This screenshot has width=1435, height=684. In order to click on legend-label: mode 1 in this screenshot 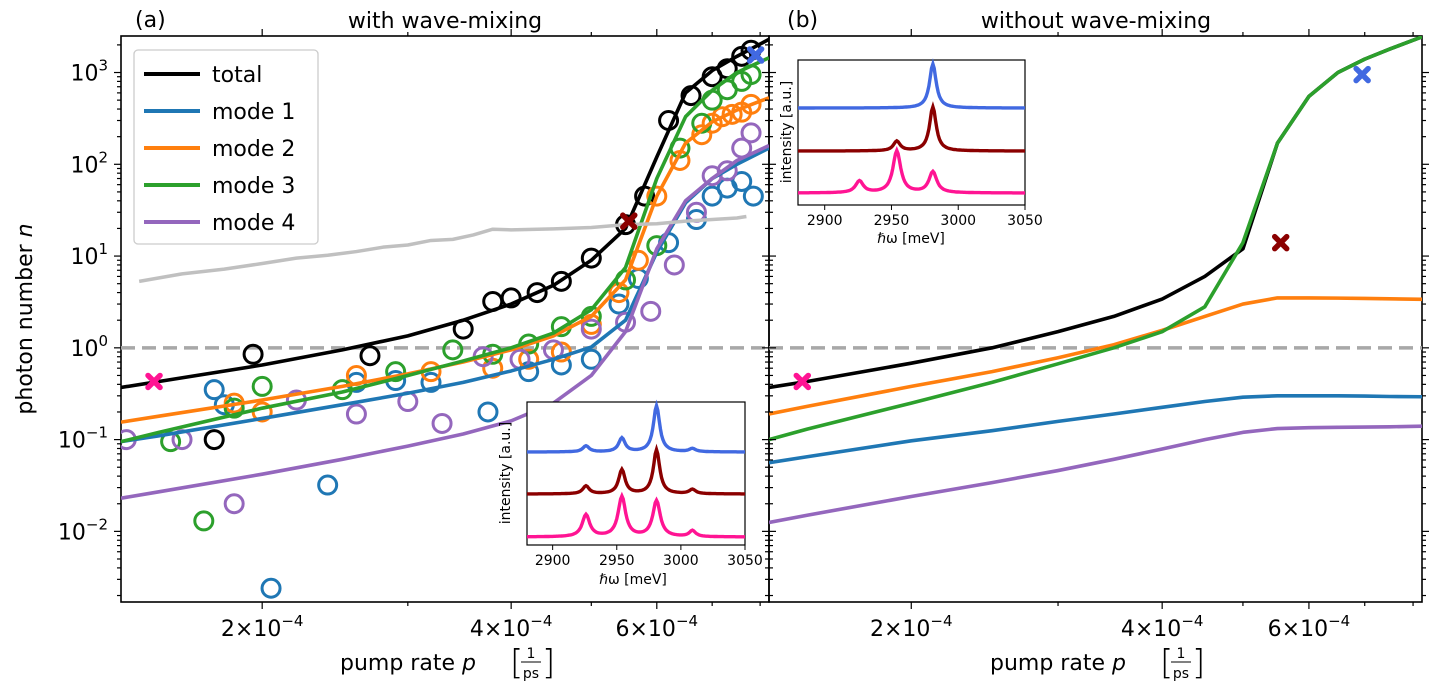, I will do `click(253, 112)`.